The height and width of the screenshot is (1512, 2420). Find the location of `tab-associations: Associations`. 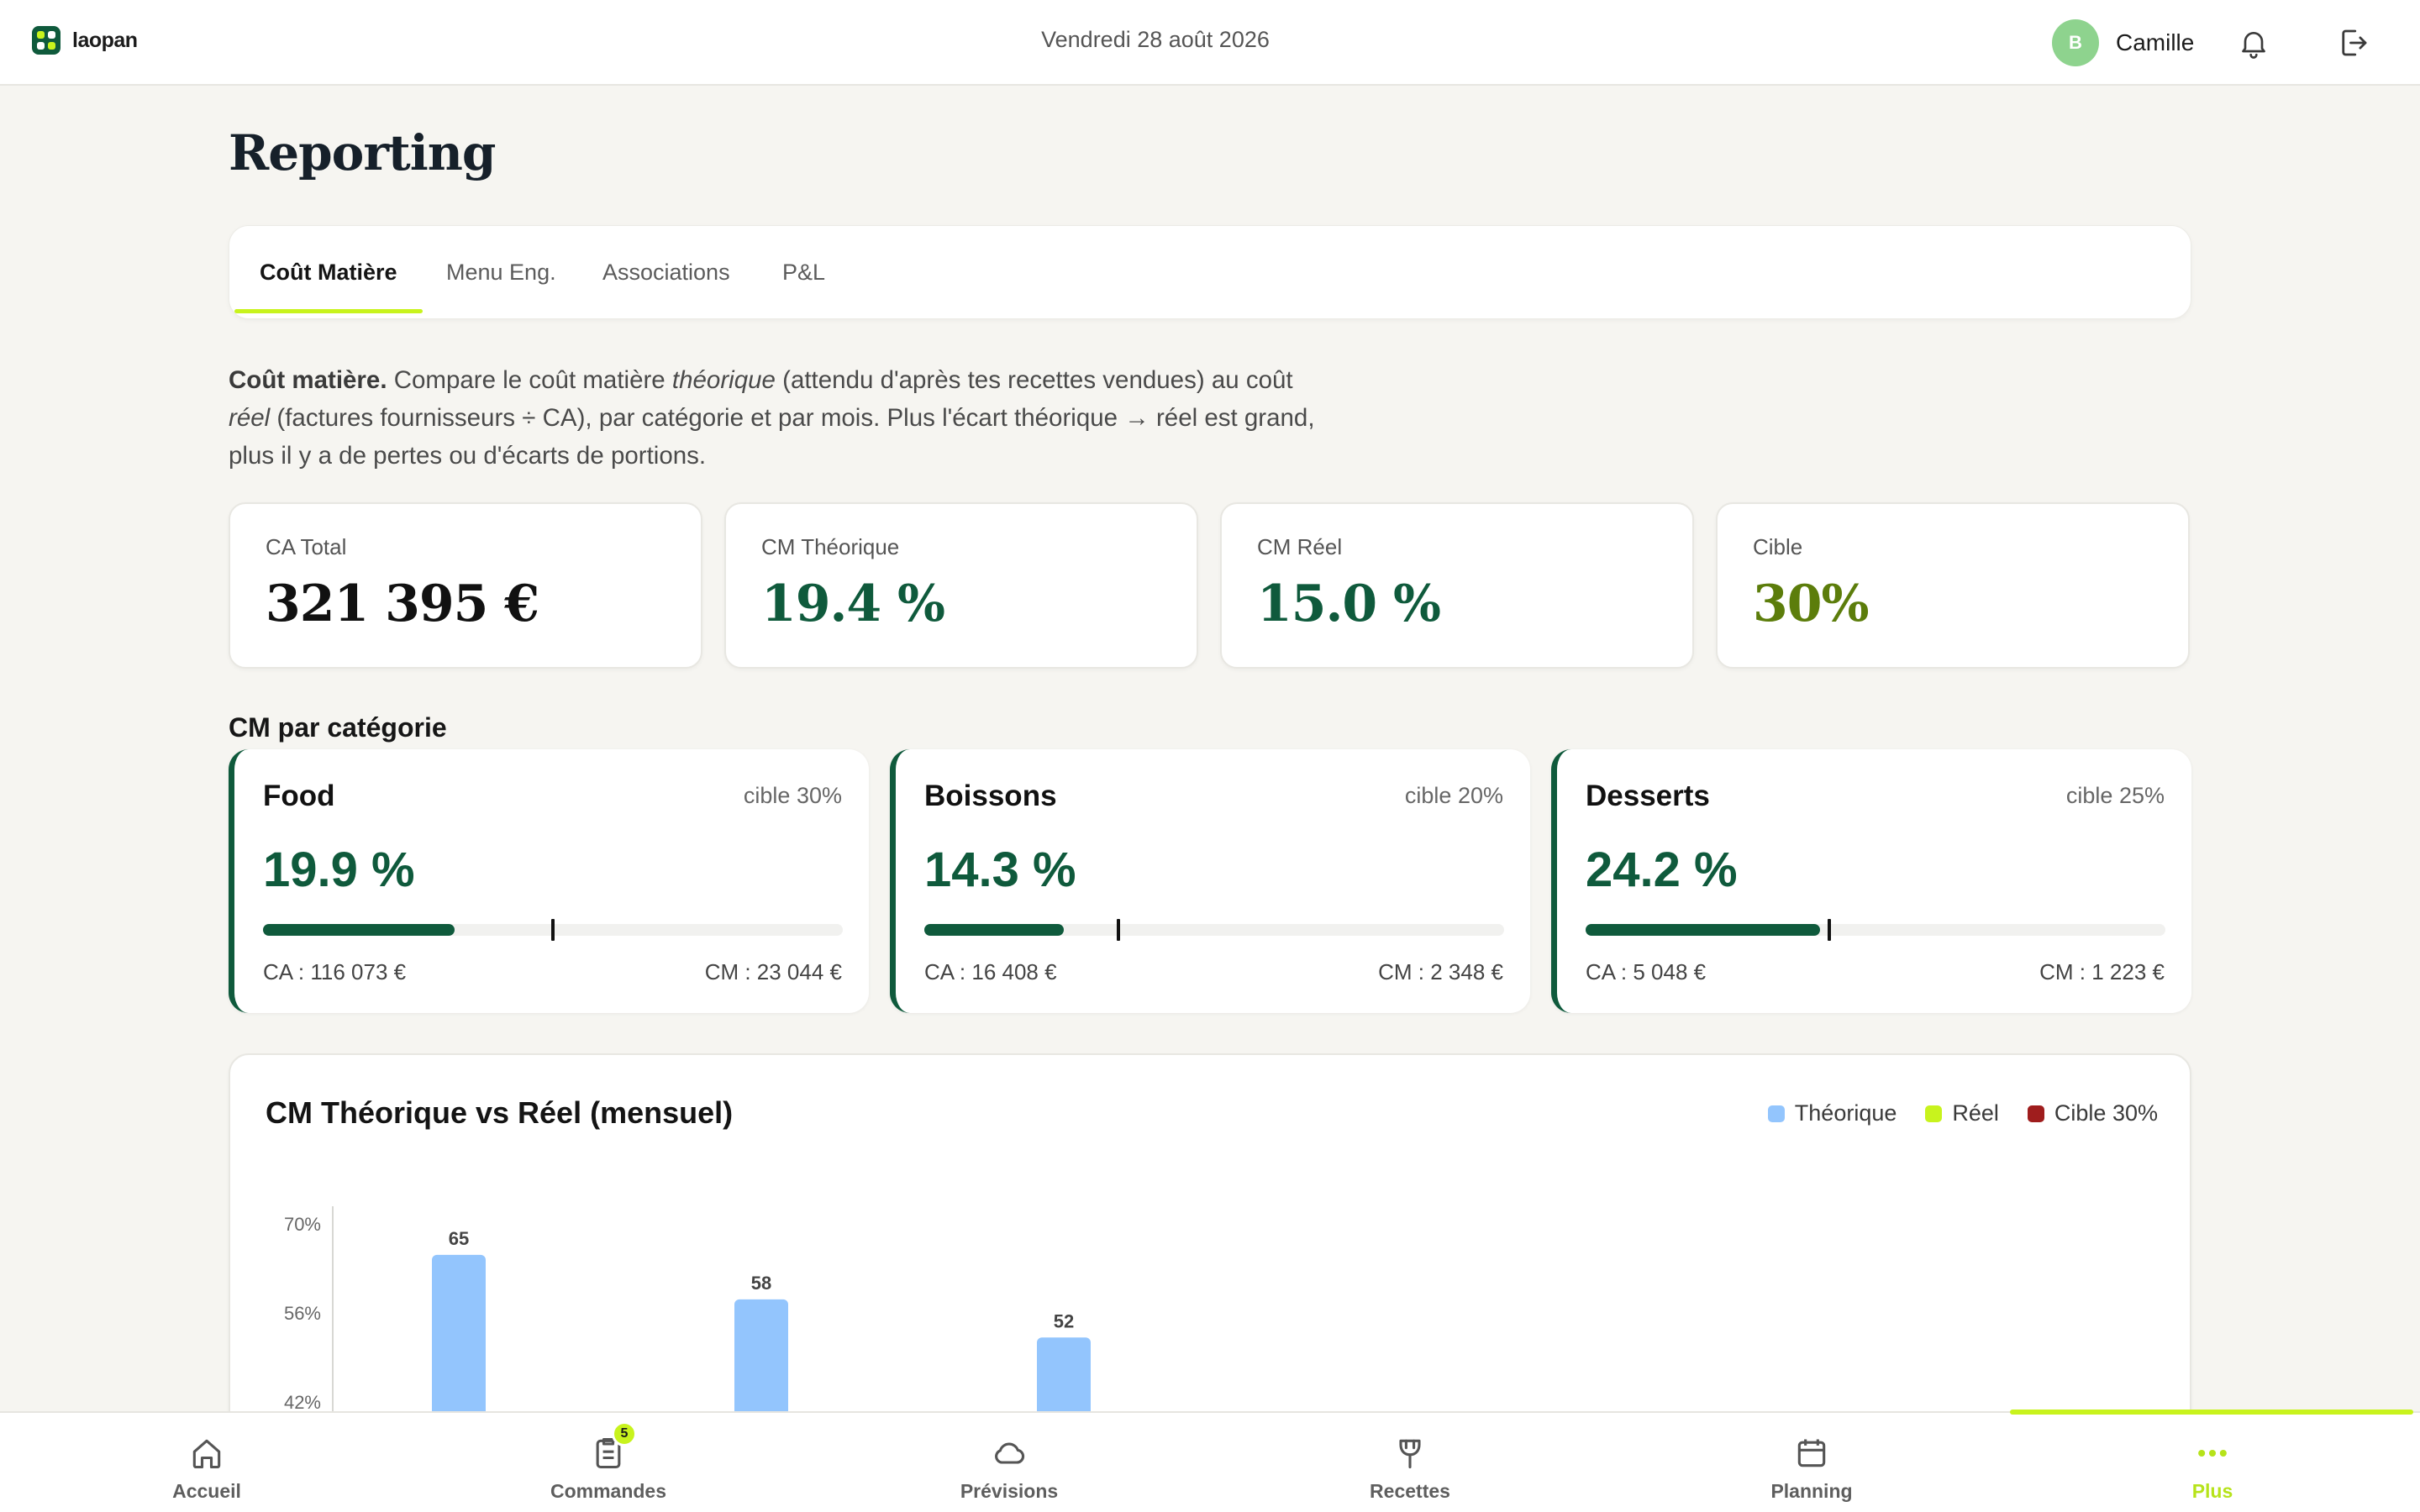

tab-associations: Associations is located at coordinates (666, 272).